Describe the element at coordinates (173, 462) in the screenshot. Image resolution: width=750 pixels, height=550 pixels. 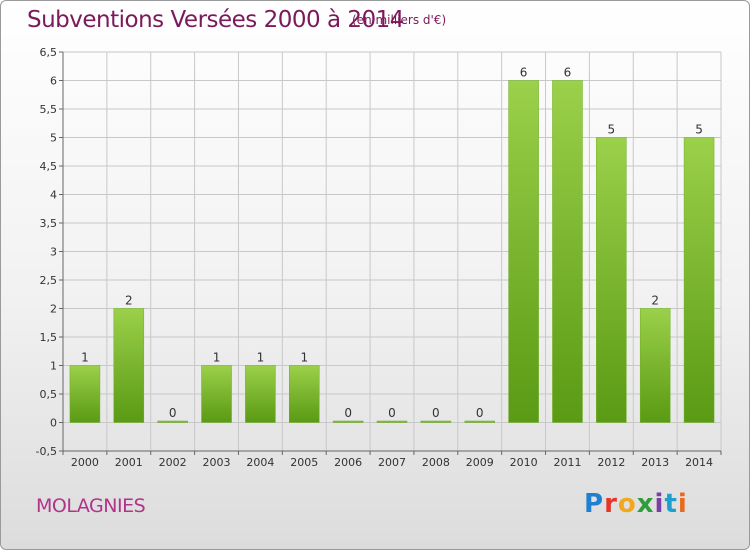
I see `x-tick-label: 2002` at that location.